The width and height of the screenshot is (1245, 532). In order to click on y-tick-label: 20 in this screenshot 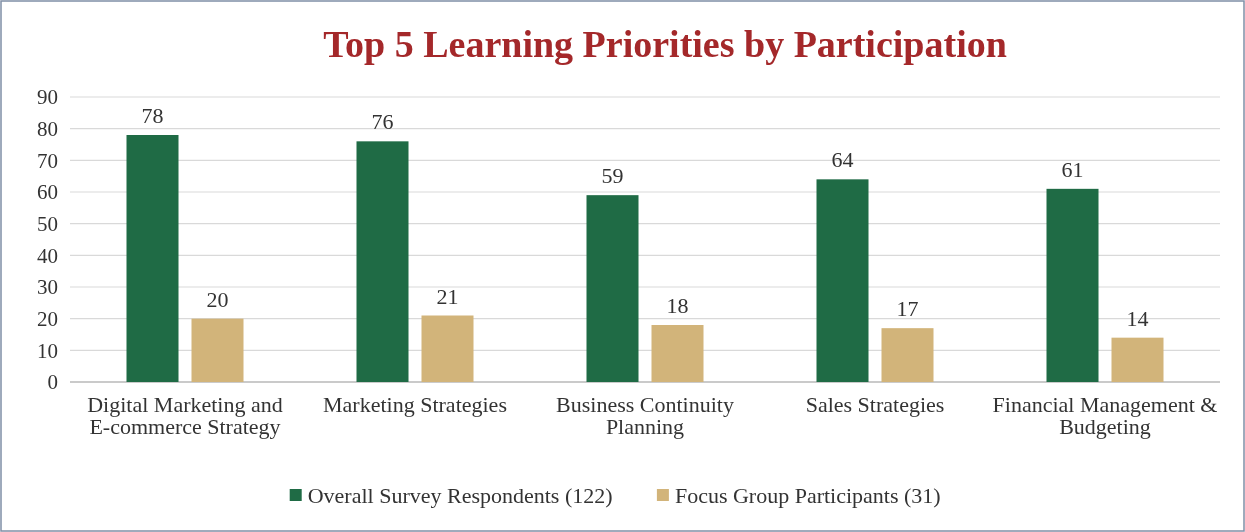, I will do `click(47, 319)`.